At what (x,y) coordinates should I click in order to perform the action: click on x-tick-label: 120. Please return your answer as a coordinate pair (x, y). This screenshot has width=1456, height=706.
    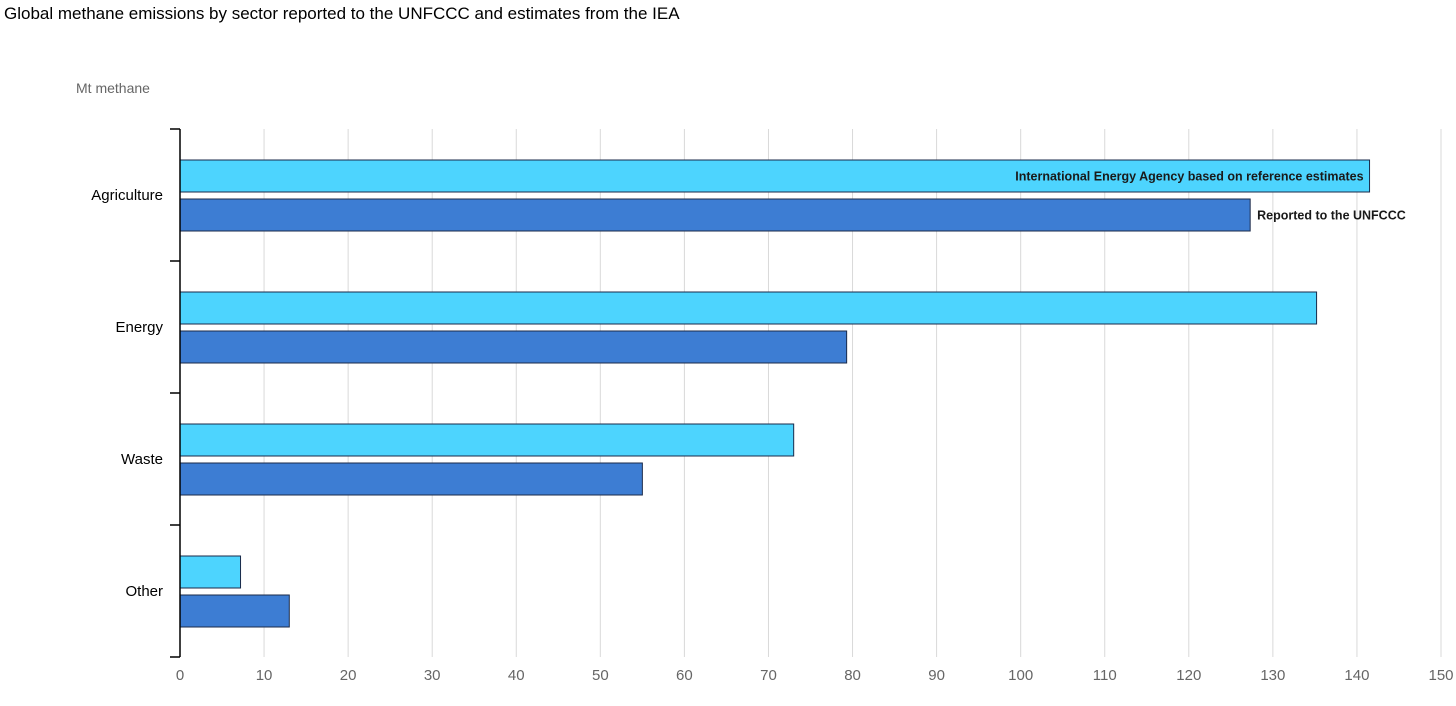
    Looking at the image, I should click on (1188, 675).